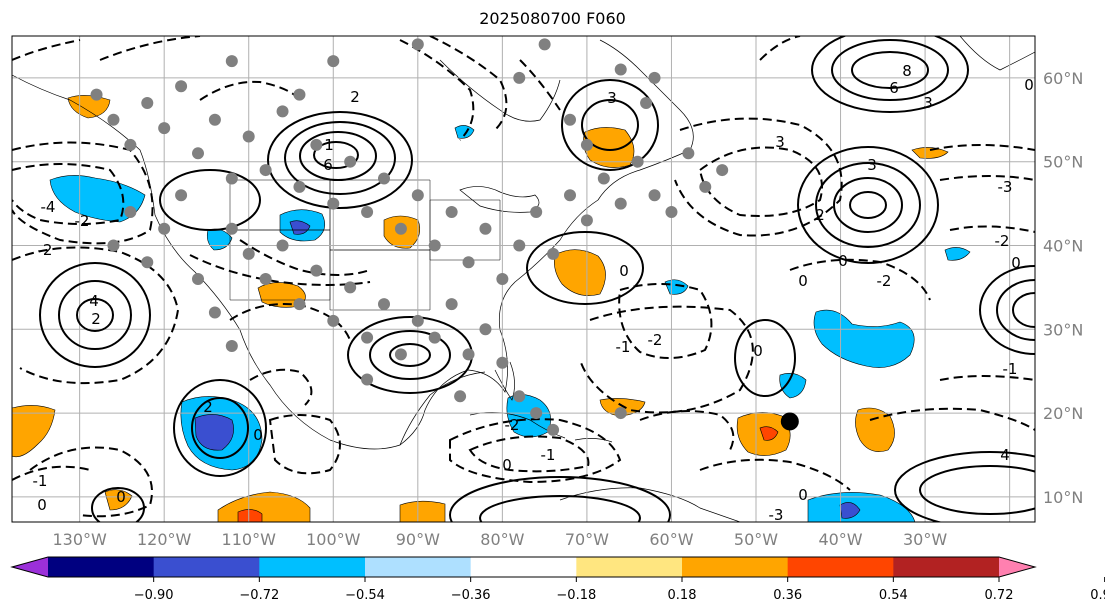  What do you see at coordinates (79, 539) in the screenshot?
I see `longitude-label: 130°W` at bounding box center [79, 539].